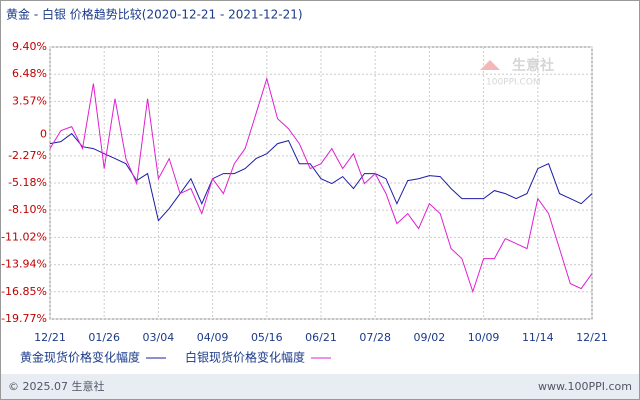 Image resolution: width=640 pixels, height=400 pixels. I want to click on x-tick-label: 07/28, so click(375, 337).